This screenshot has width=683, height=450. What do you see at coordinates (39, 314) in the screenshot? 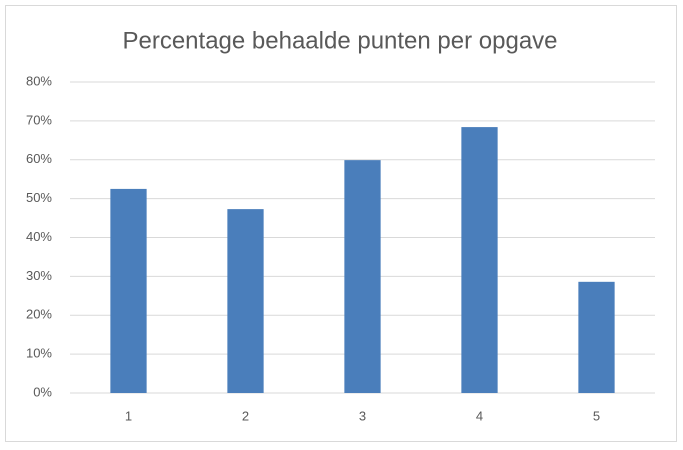
I see `y-tick-label: 20%` at bounding box center [39, 314].